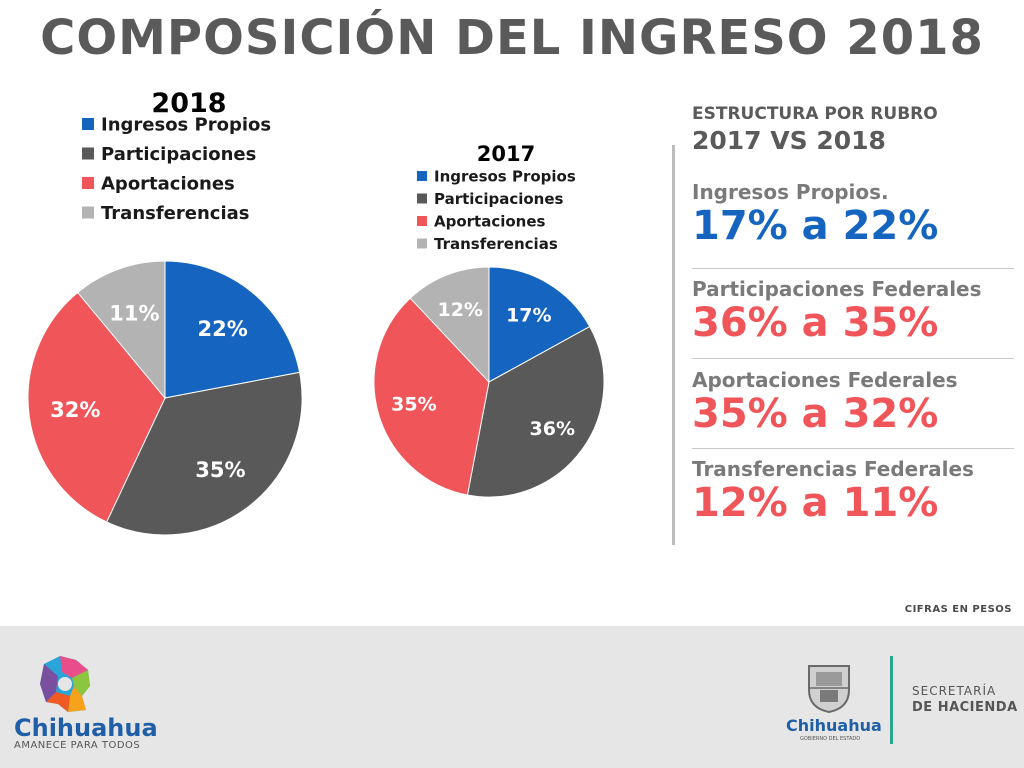  What do you see at coordinates (77, 745) in the screenshot?
I see `logo-left-tagline: AMANECE PARA TODOS` at bounding box center [77, 745].